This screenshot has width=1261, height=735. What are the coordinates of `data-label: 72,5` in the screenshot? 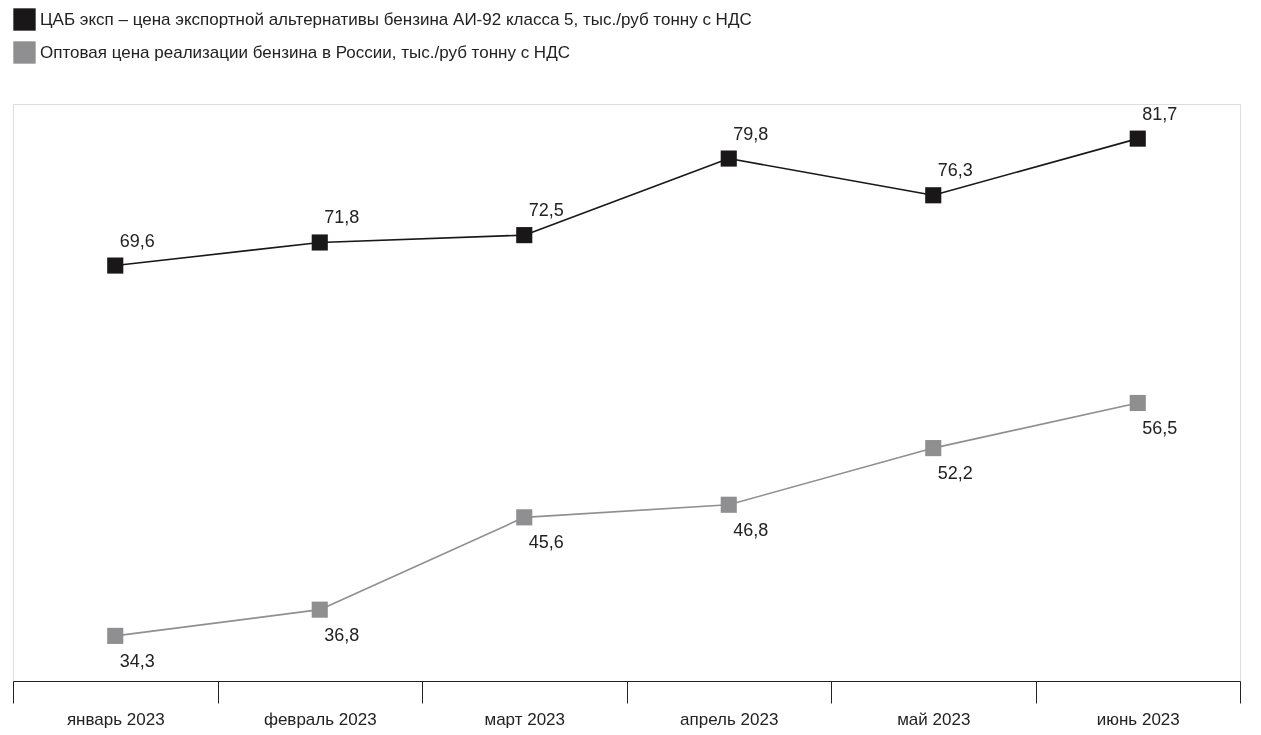 It's located at (546, 210).